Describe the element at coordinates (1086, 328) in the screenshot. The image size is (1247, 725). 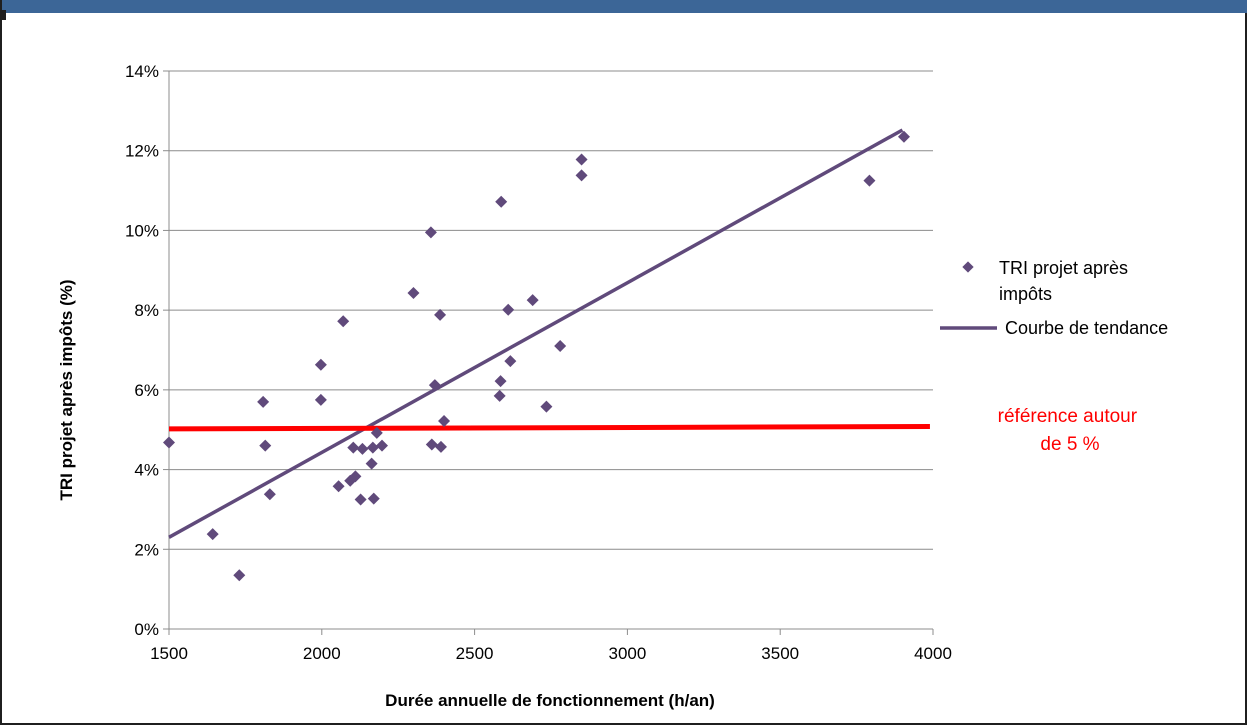
I see `legend-label-trendline: Courbe de tendance` at that location.